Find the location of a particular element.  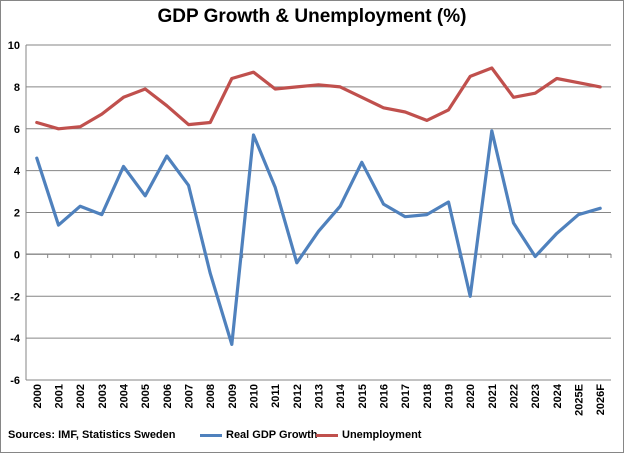

chart-source: Sources: IMF, Statistics Sweden is located at coordinates (92, 435).